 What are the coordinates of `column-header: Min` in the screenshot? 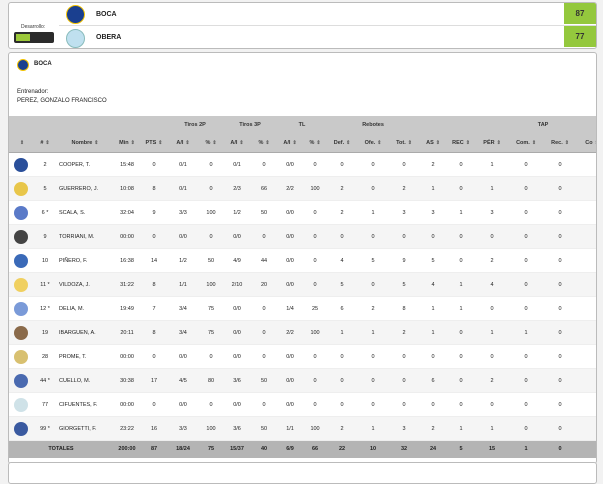 It's located at (127, 143).